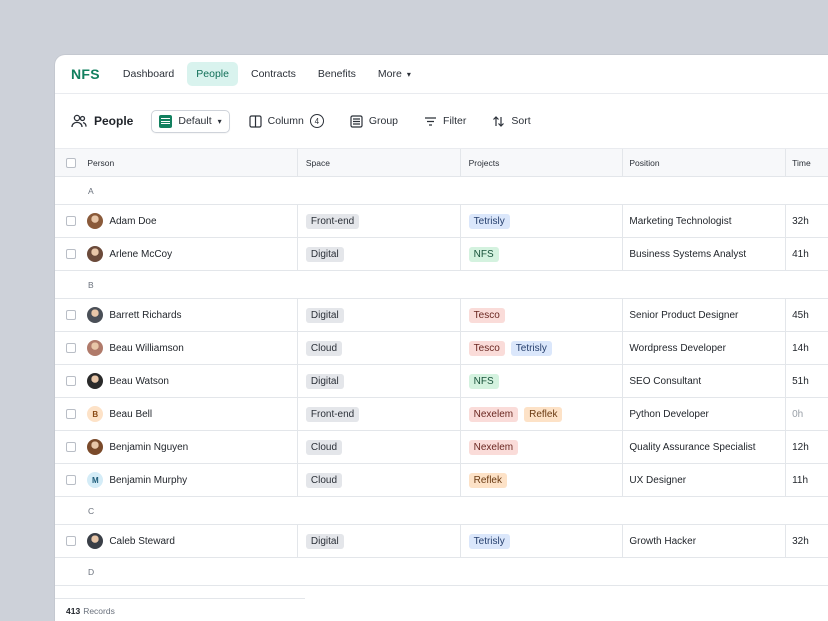 The height and width of the screenshot is (621, 828). Describe the element at coordinates (800, 348) in the screenshot. I see `time-cell: 14h` at that location.